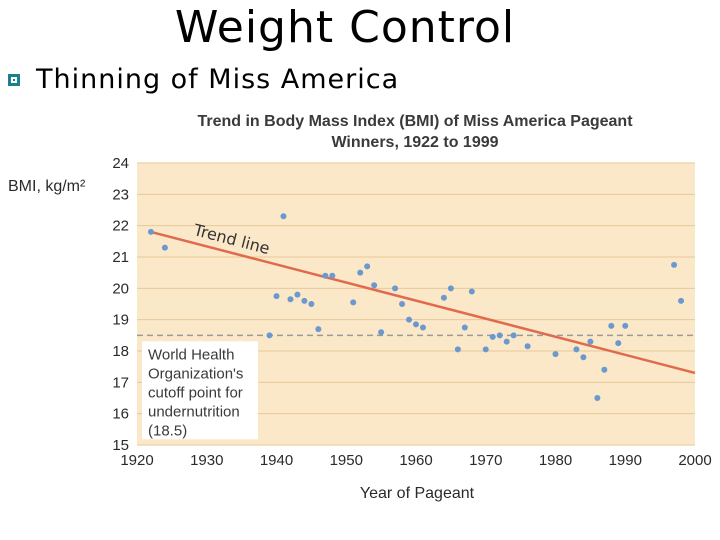 This screenshot has width=720, height=540. Describe the element at coordinates (120, 163) in the screenshot. I see `y-tick-label: 24` at that location.